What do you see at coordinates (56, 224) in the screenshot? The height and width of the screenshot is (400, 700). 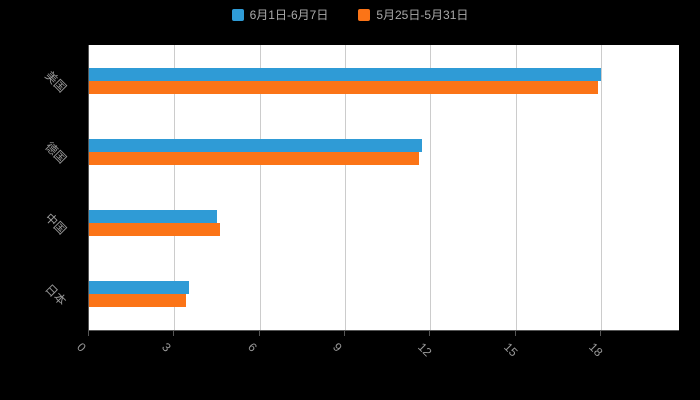 I see `y-axis-label: 中国` at bounding box center [56, 224].